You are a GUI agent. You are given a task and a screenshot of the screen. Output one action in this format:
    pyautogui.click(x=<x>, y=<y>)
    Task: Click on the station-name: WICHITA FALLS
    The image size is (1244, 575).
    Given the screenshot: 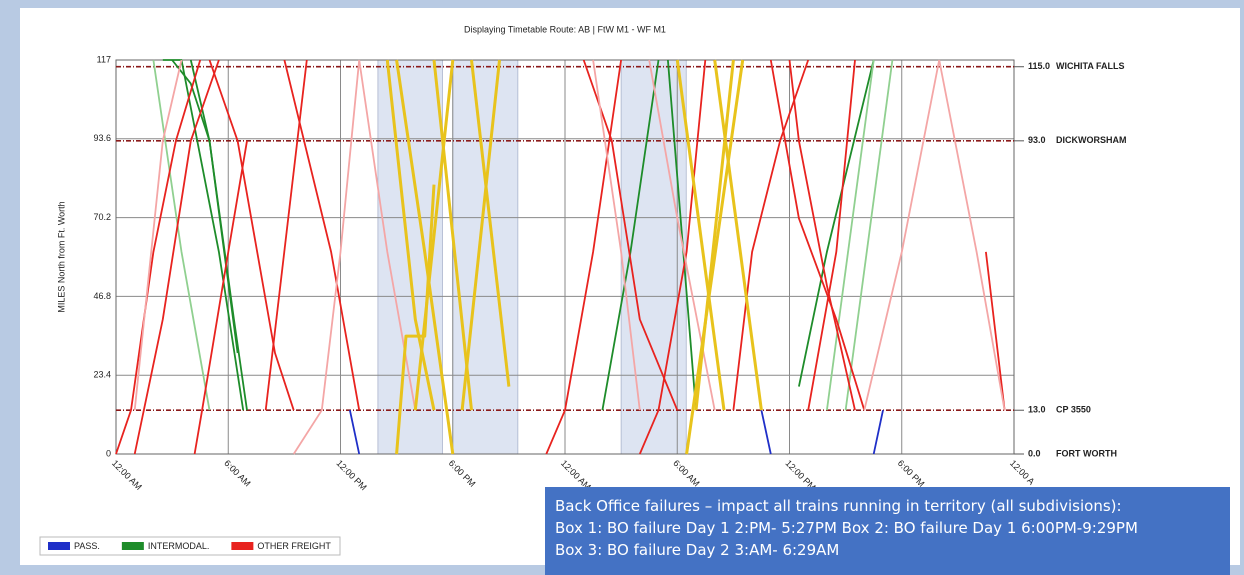 What is the action you would take?
    pyautogui.click(x=1090, y=66)
    